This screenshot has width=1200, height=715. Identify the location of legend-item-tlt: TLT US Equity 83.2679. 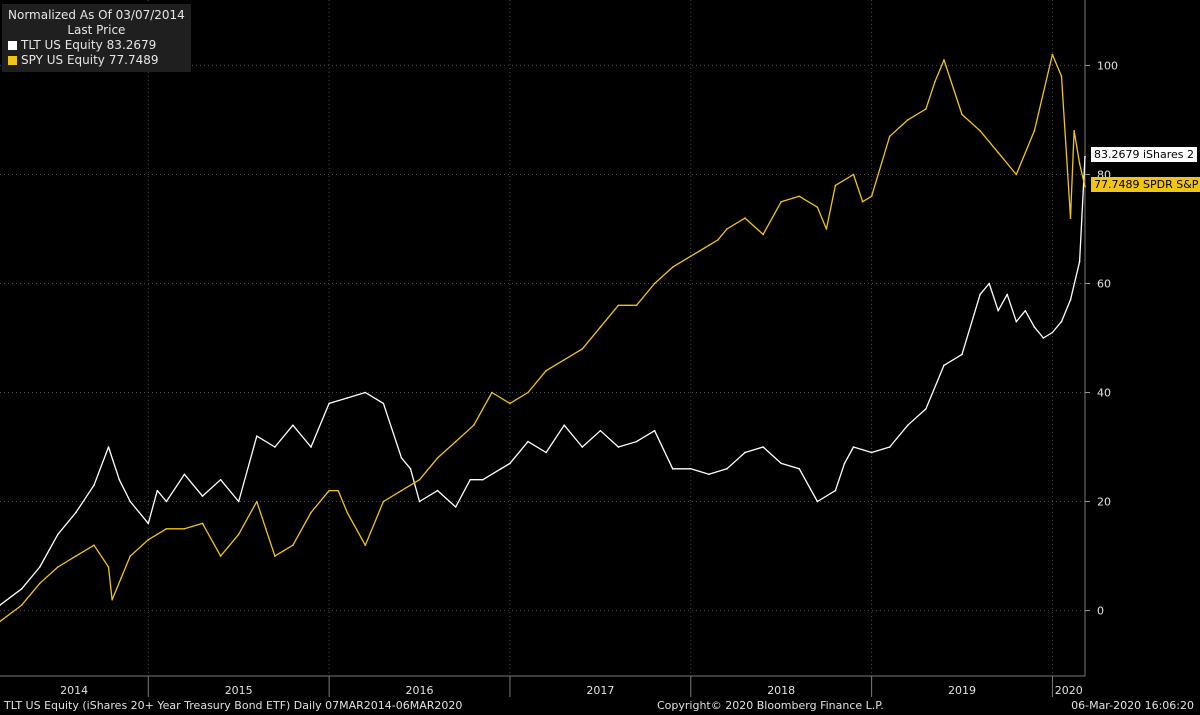
(96, 45).